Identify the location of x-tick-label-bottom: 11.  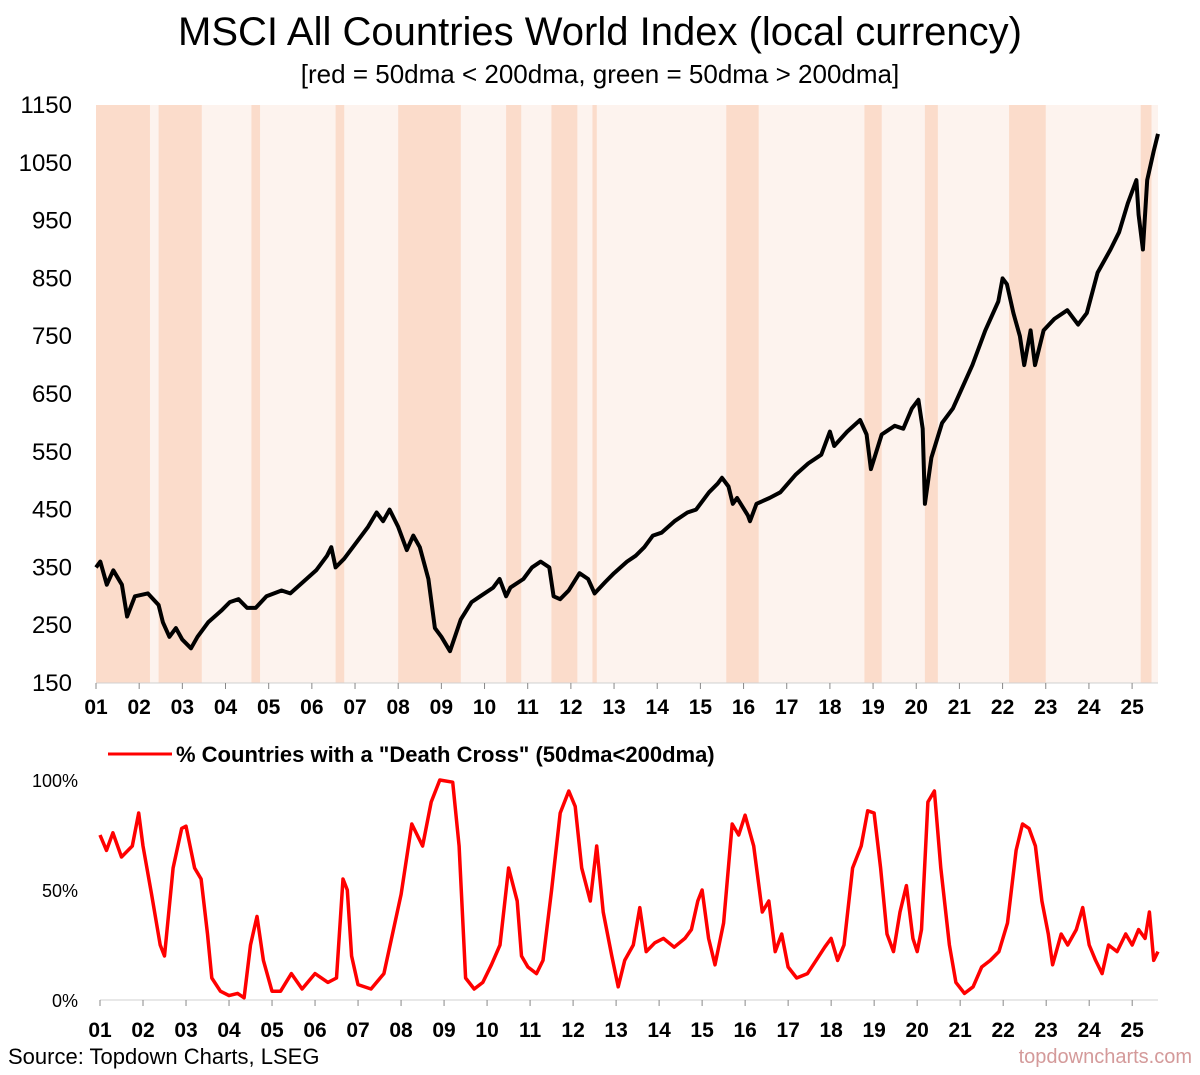
(530, 1029).